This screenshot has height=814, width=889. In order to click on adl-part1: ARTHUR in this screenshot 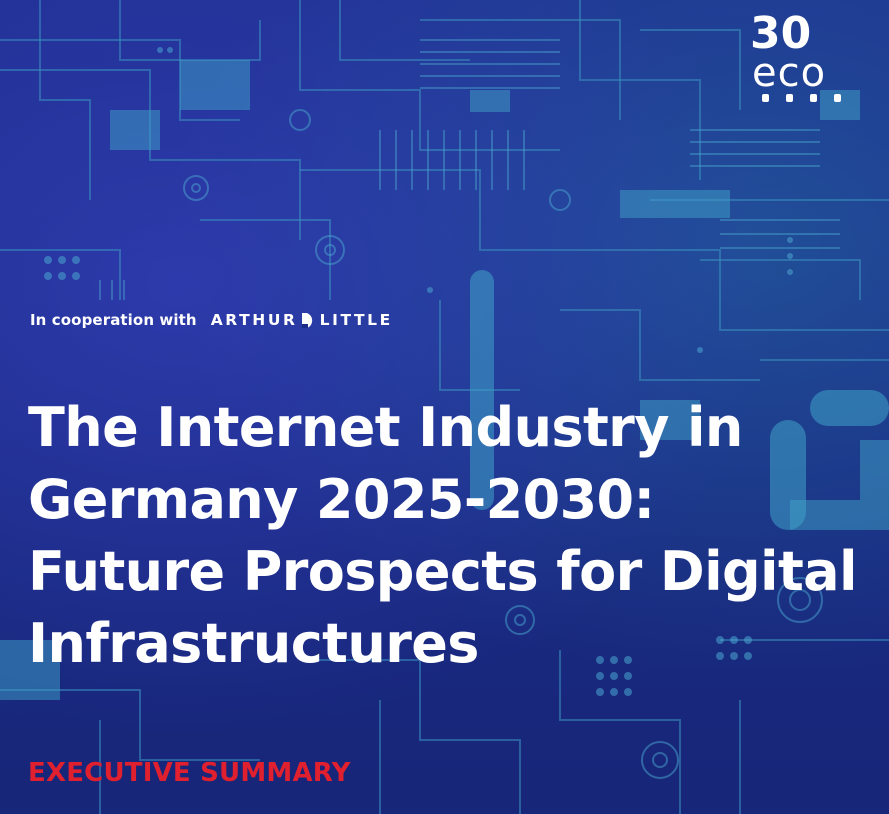, I will do `click(254, 320)`.